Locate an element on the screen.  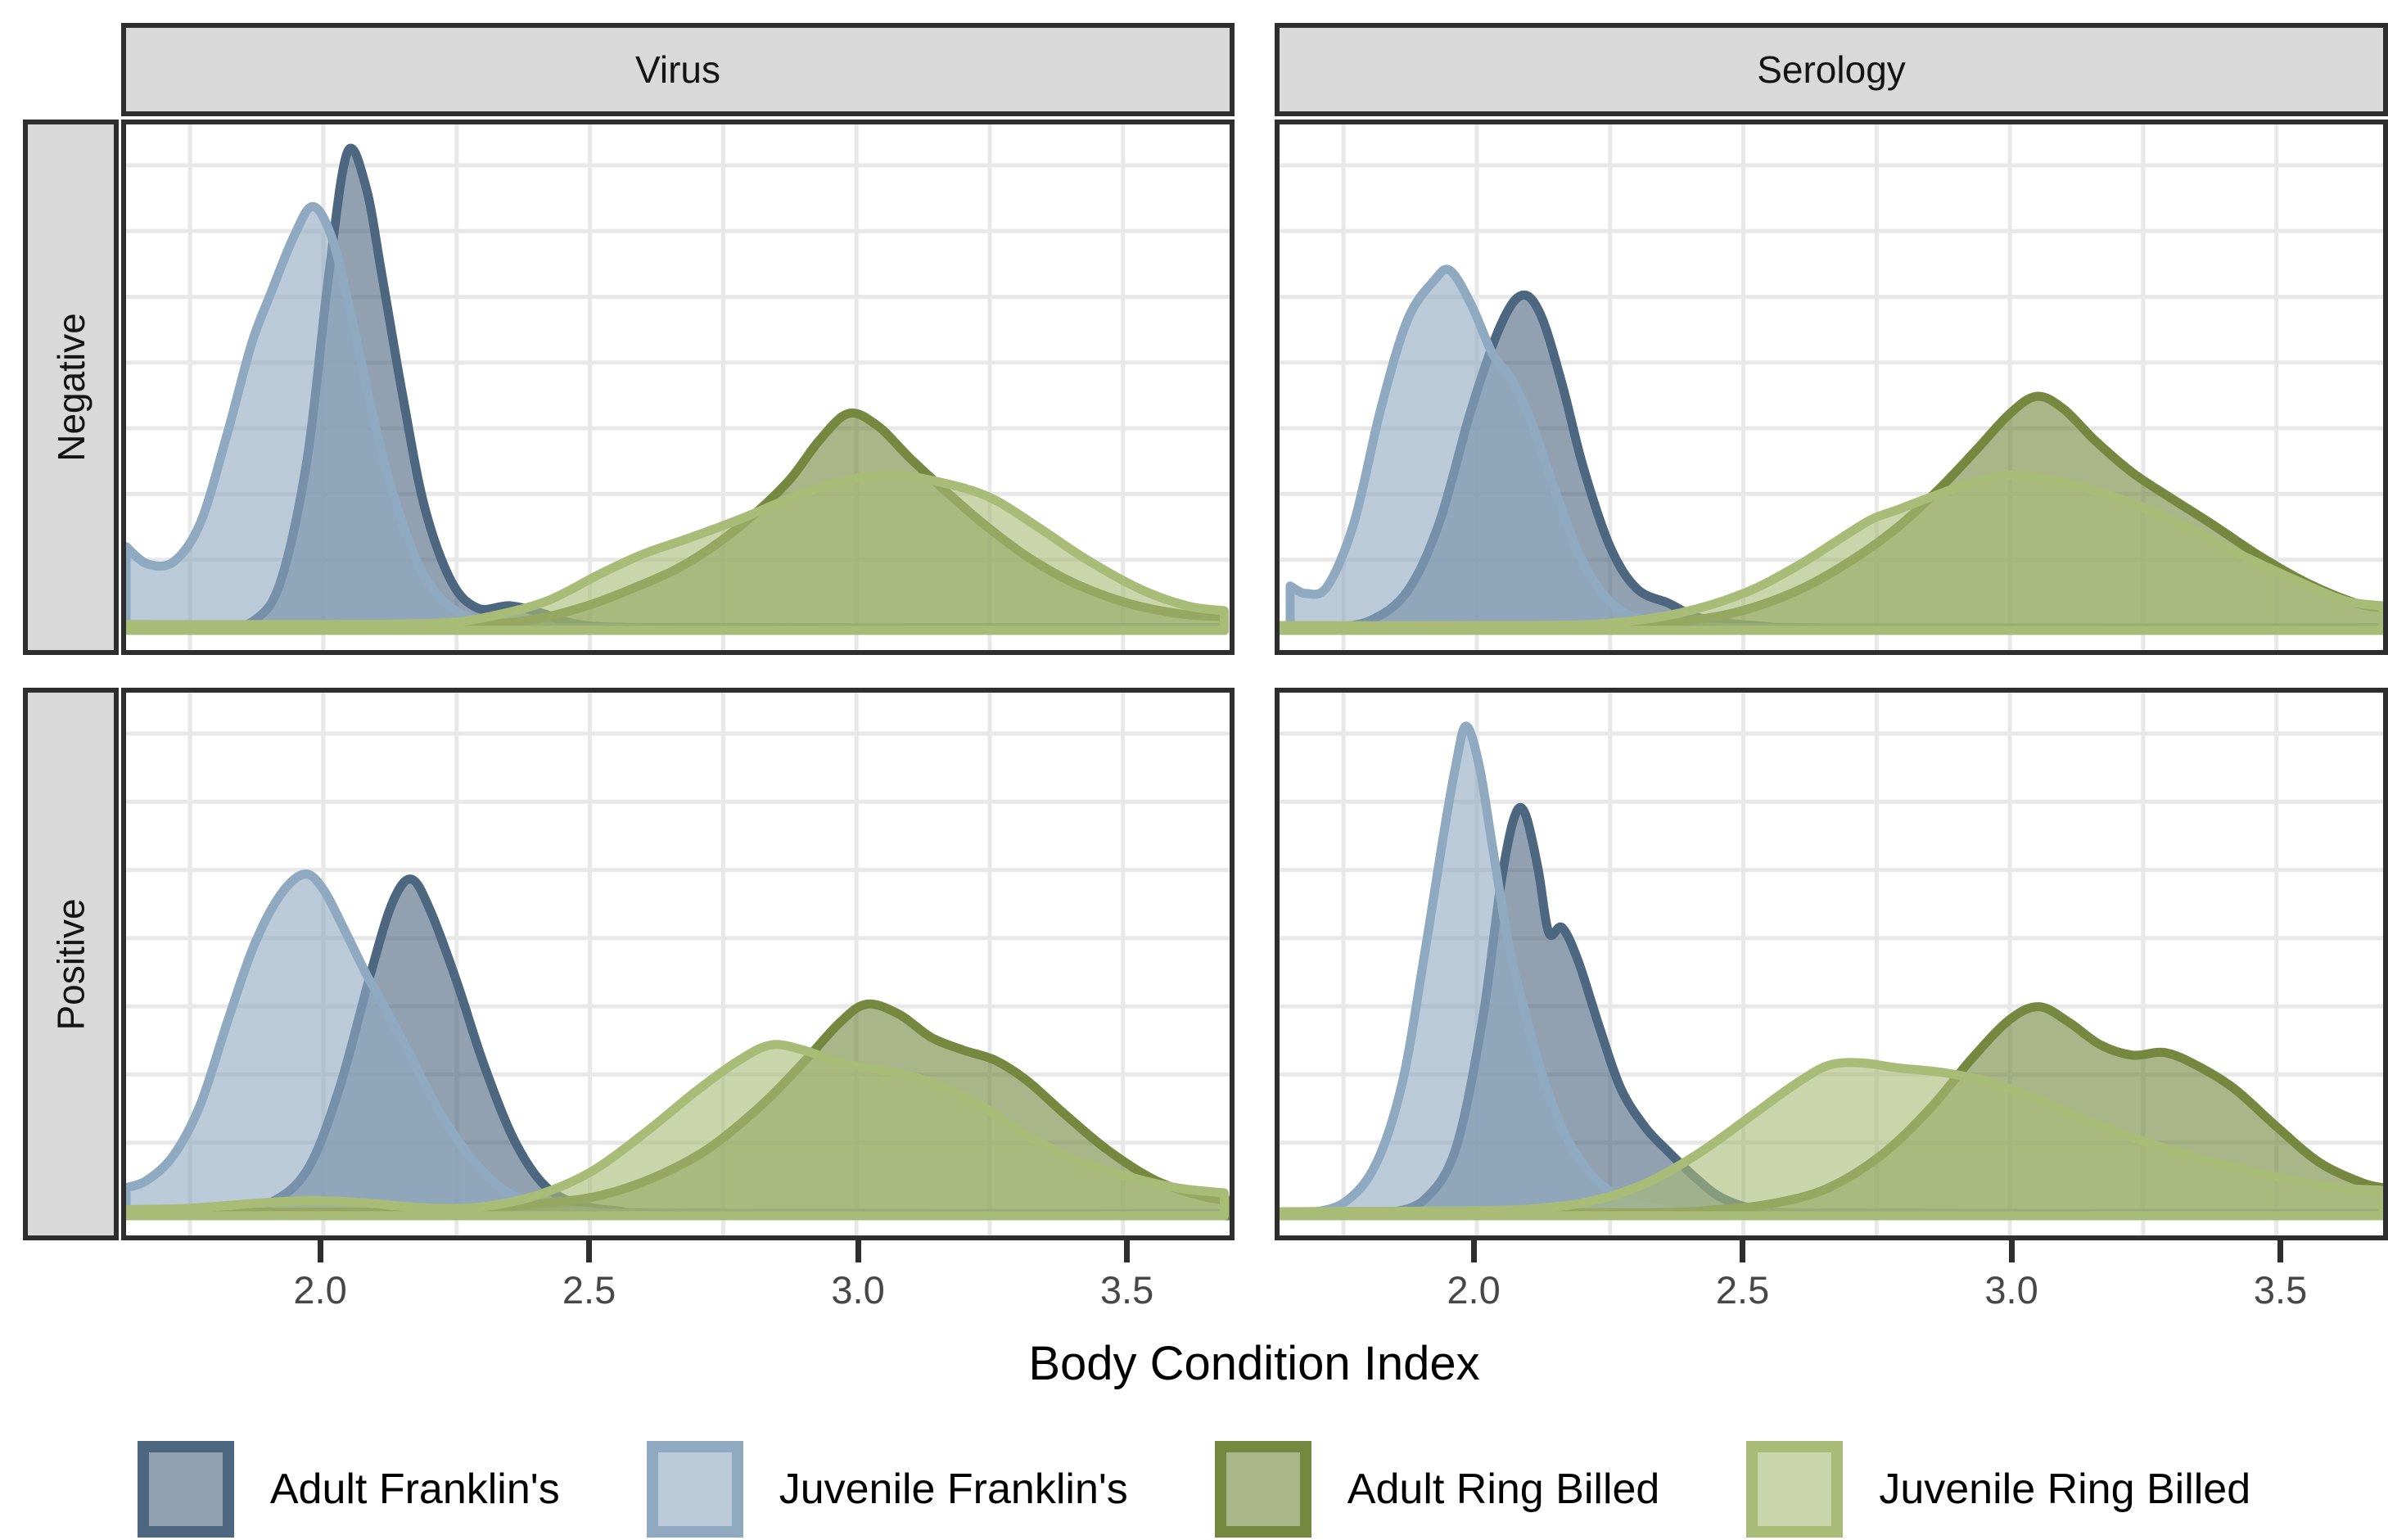
facet-strip-label: Virus is located at coordinates (677, 69).